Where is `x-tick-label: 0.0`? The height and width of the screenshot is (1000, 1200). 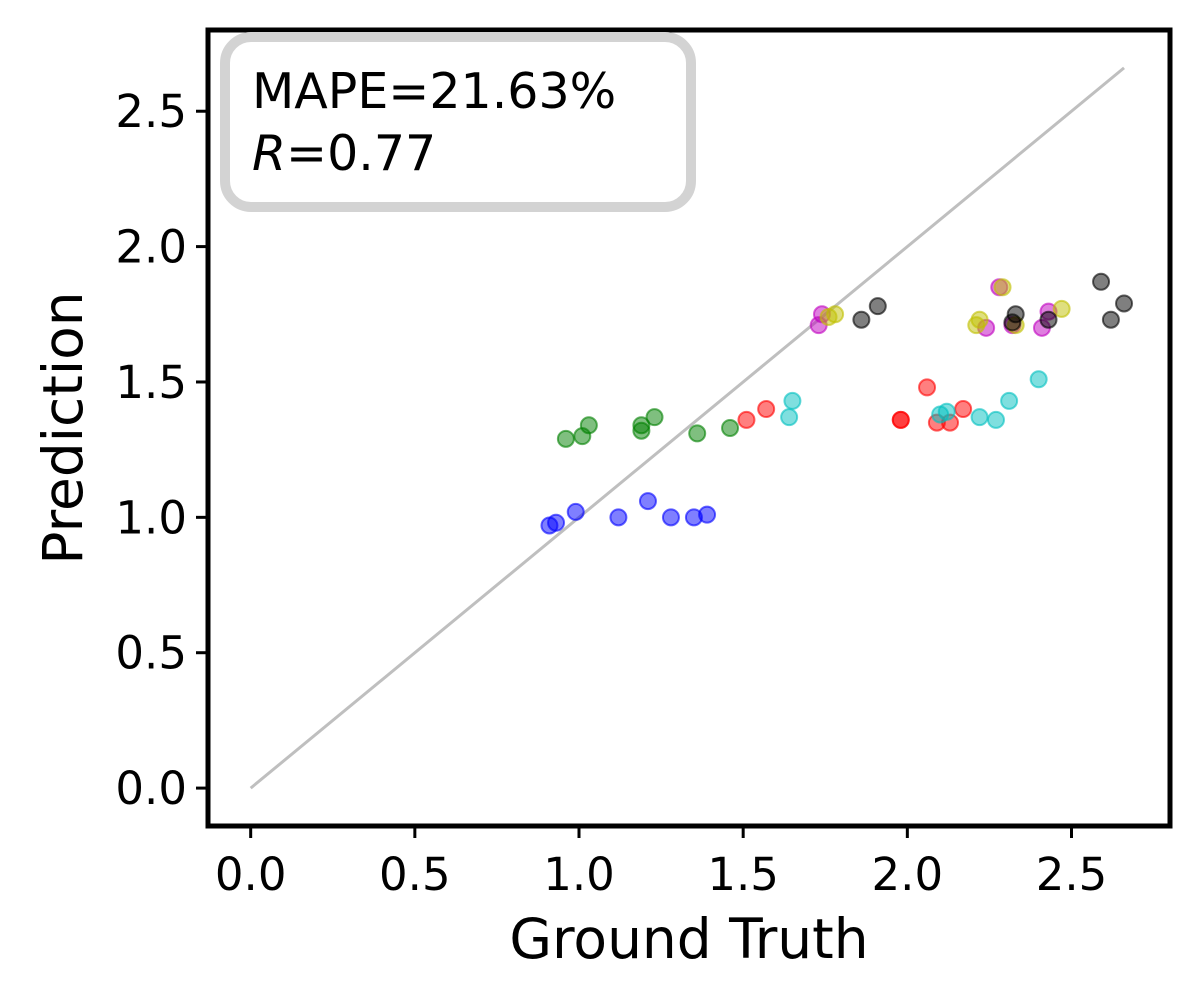
x-tick-label: 0.0 is located at coordinates (251, 874).